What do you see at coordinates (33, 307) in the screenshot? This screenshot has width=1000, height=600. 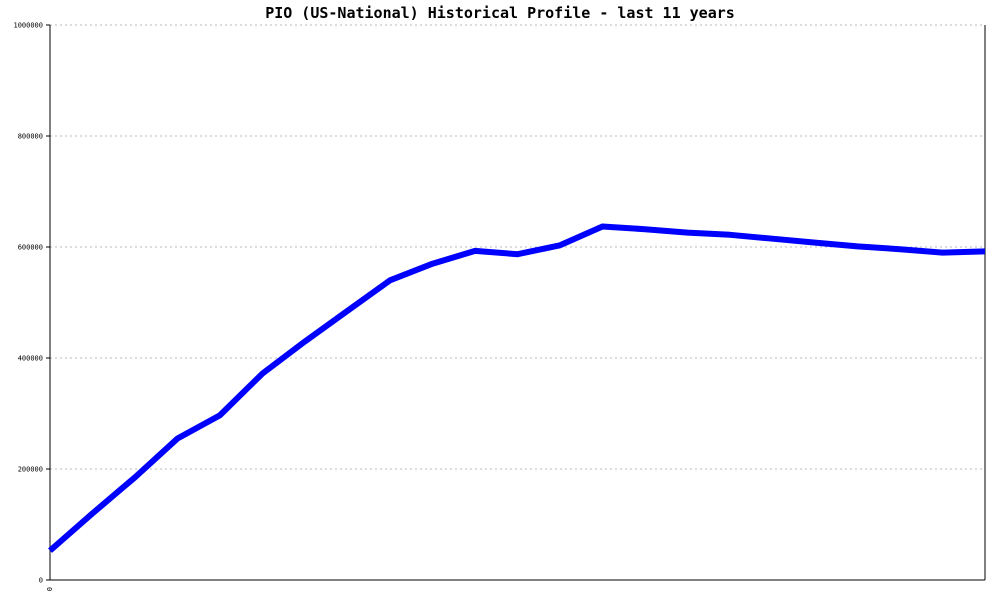 I see `tick-labels: 0 200000 400000 600000 800000 1000000 0` at bounding box center [33, 307].